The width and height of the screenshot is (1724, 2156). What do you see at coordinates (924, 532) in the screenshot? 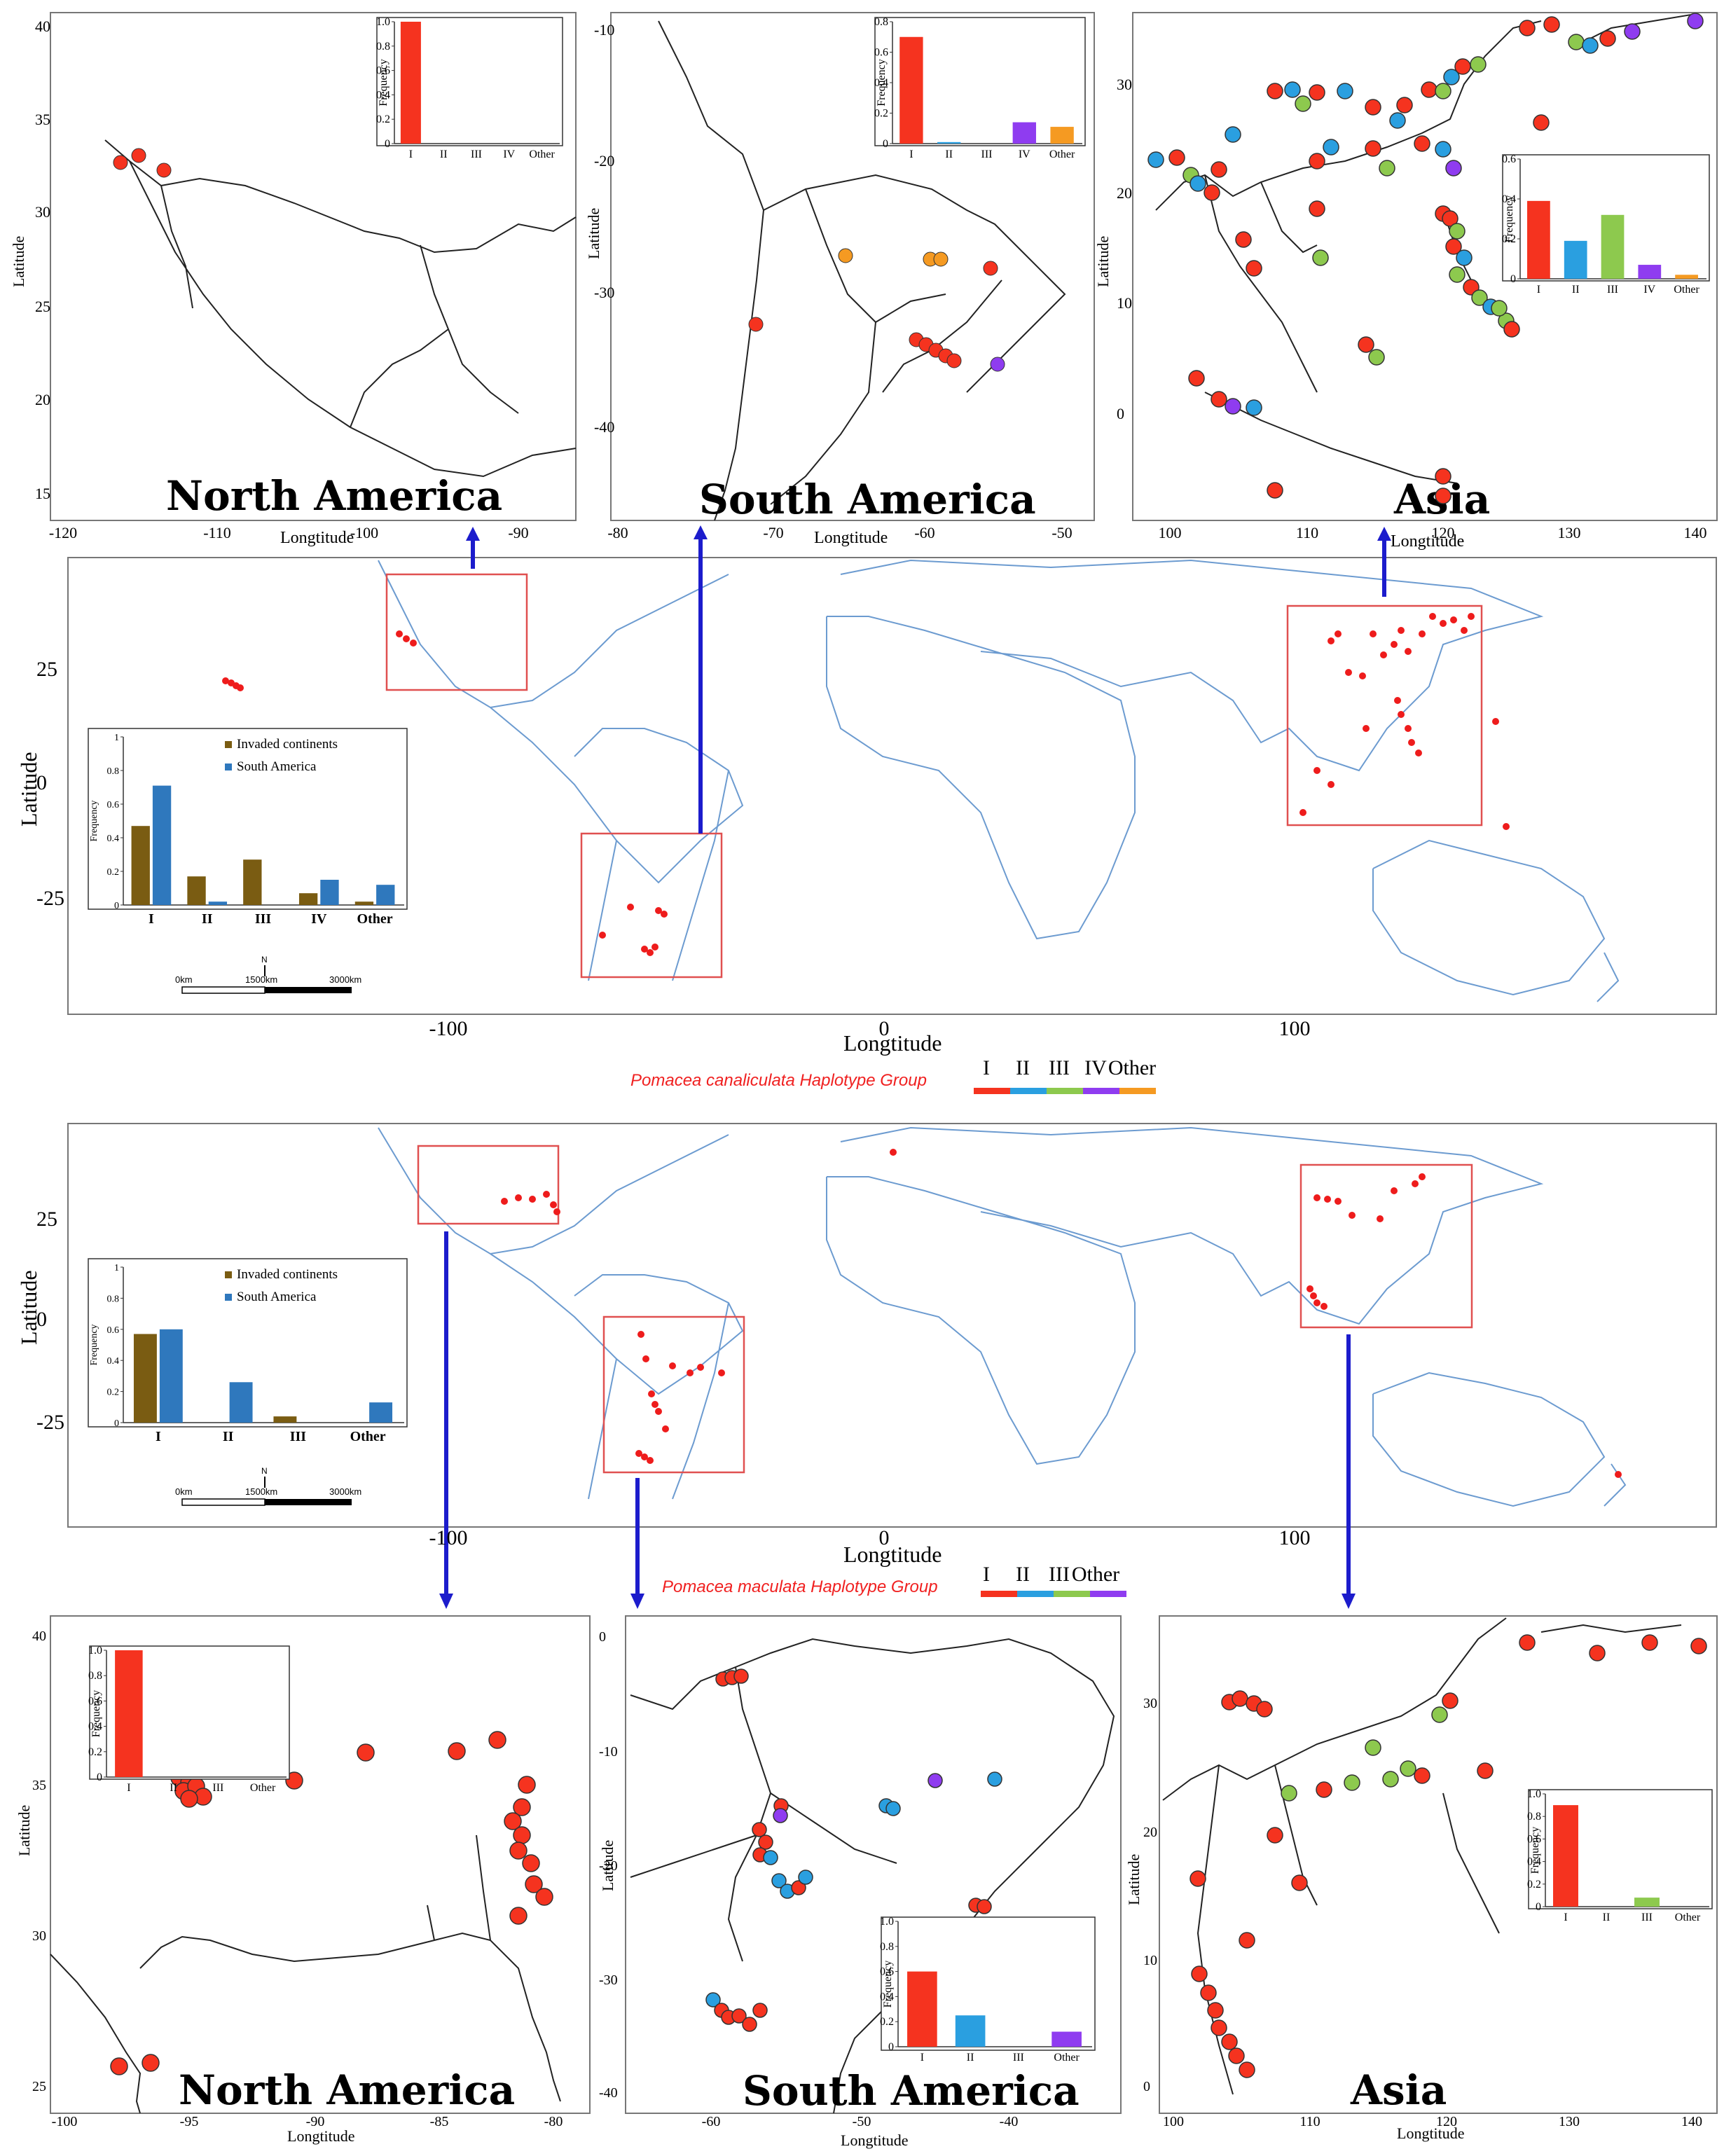
I see `x-tick-label: -60` at bounding box center [924, 532].